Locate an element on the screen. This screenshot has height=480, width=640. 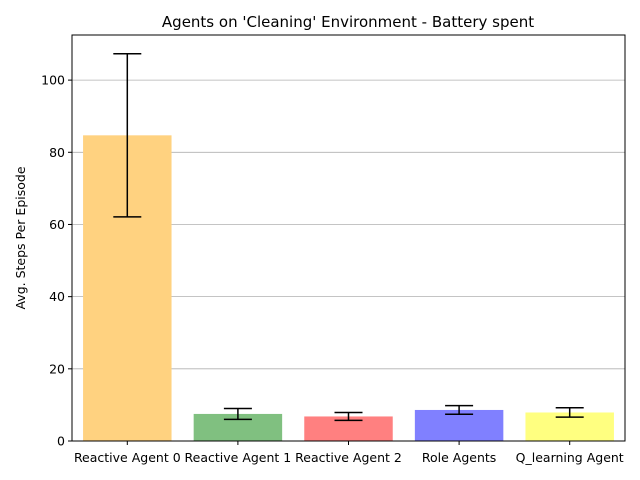
x-tick-label: Reactive Agent 2 is located at coordinates (348, 457).